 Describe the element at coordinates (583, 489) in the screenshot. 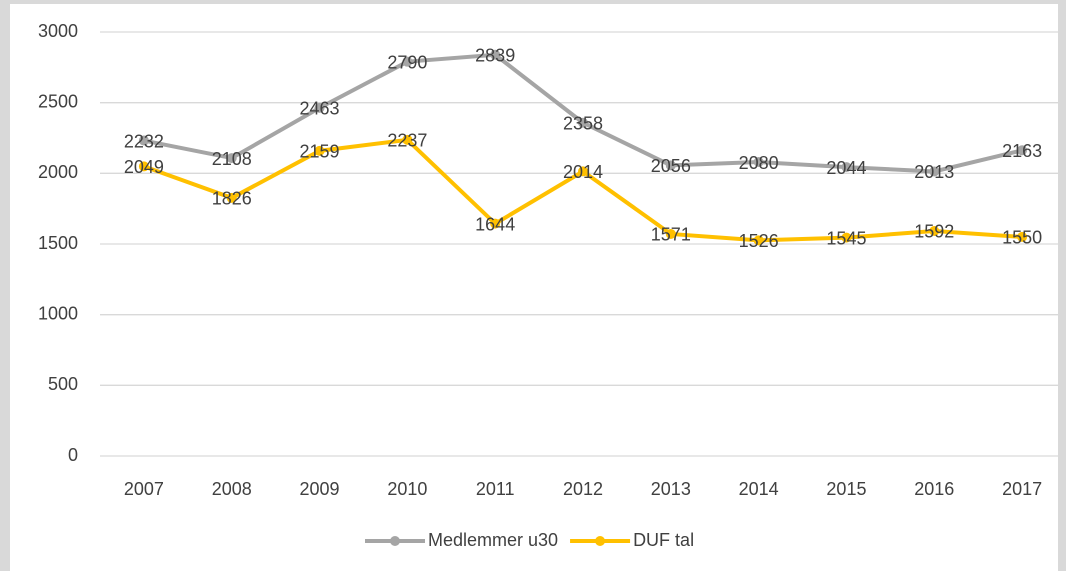

I see `x-tick-label: 2012` at that location.